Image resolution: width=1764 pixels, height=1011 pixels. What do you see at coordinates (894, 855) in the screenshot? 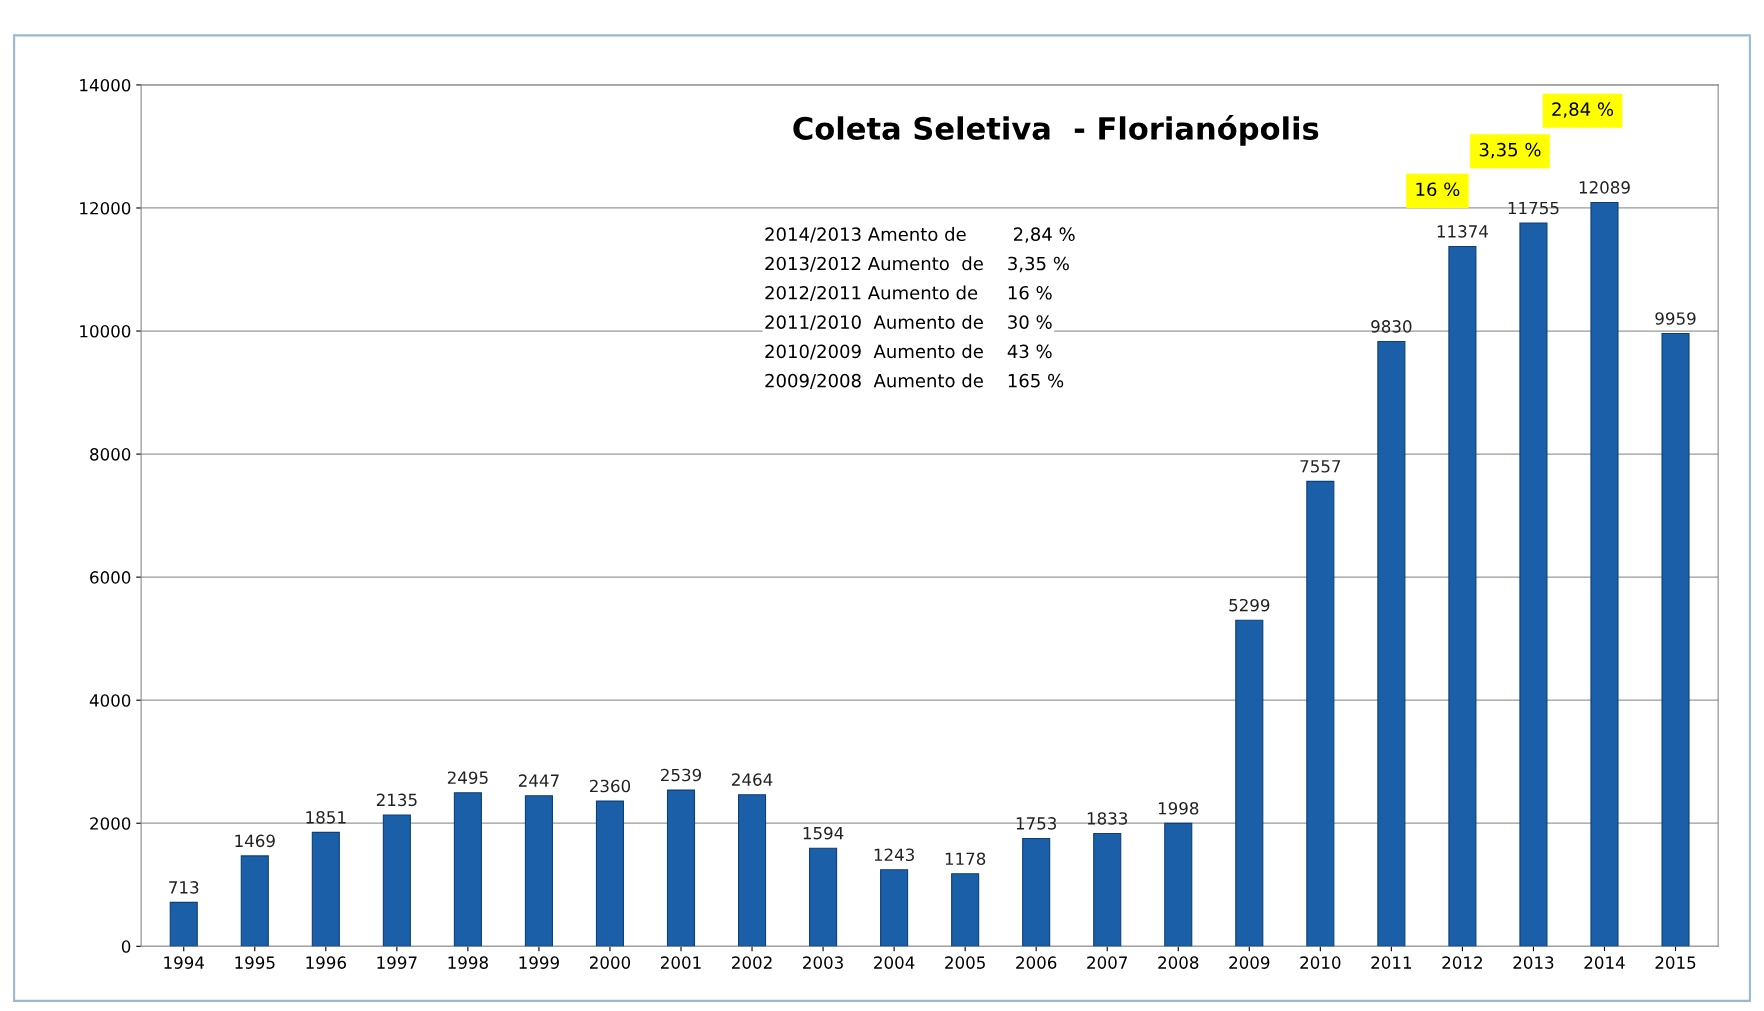
I see `data-label: 1243` at bounding box center [894, 855].